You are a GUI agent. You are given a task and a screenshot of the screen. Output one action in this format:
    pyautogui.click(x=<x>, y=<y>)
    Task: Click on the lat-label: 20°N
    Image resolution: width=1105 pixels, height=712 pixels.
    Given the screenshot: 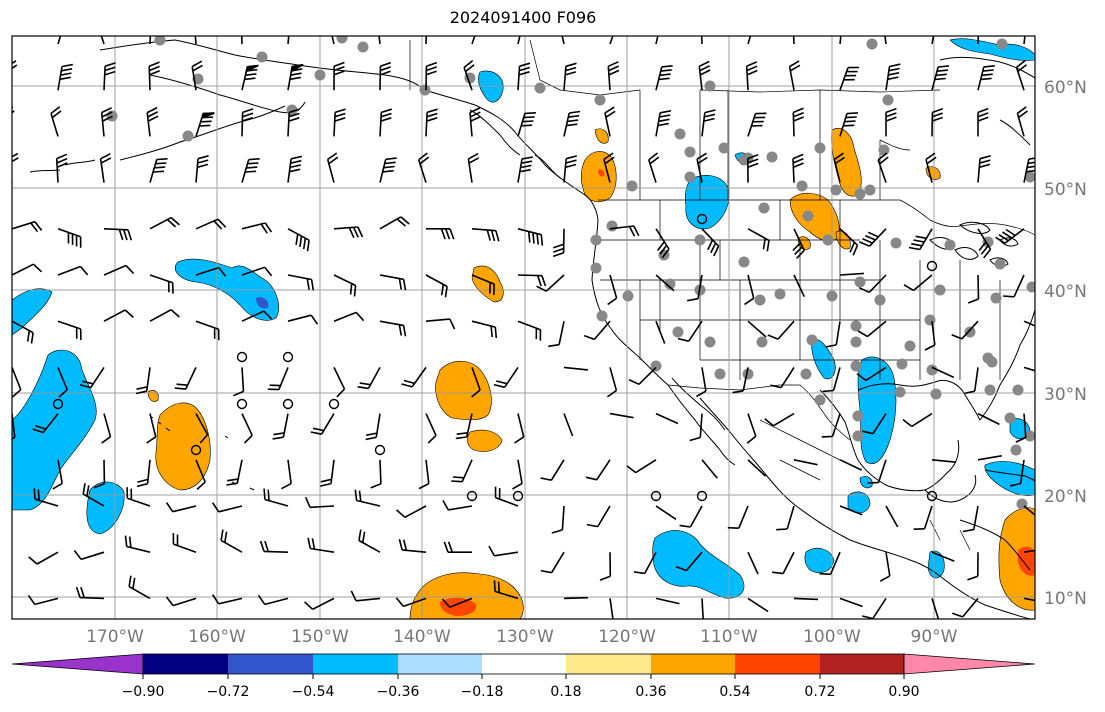 What is the action you would take?
    pyautogui.click(x=1065, y=497)
    